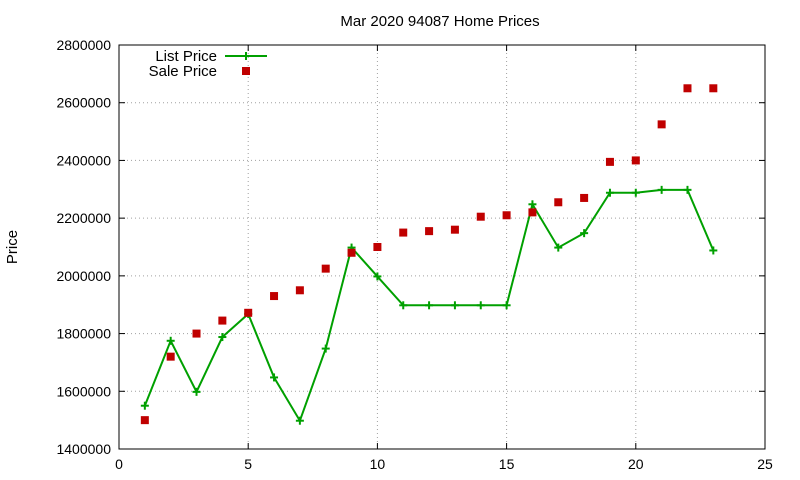 The width and height of the screenshot is (800, 480). What do you see at coordinates (83, 449) in the screenshot?
I see `y-tick-label: 1400000` at bounding box center [83, 449].